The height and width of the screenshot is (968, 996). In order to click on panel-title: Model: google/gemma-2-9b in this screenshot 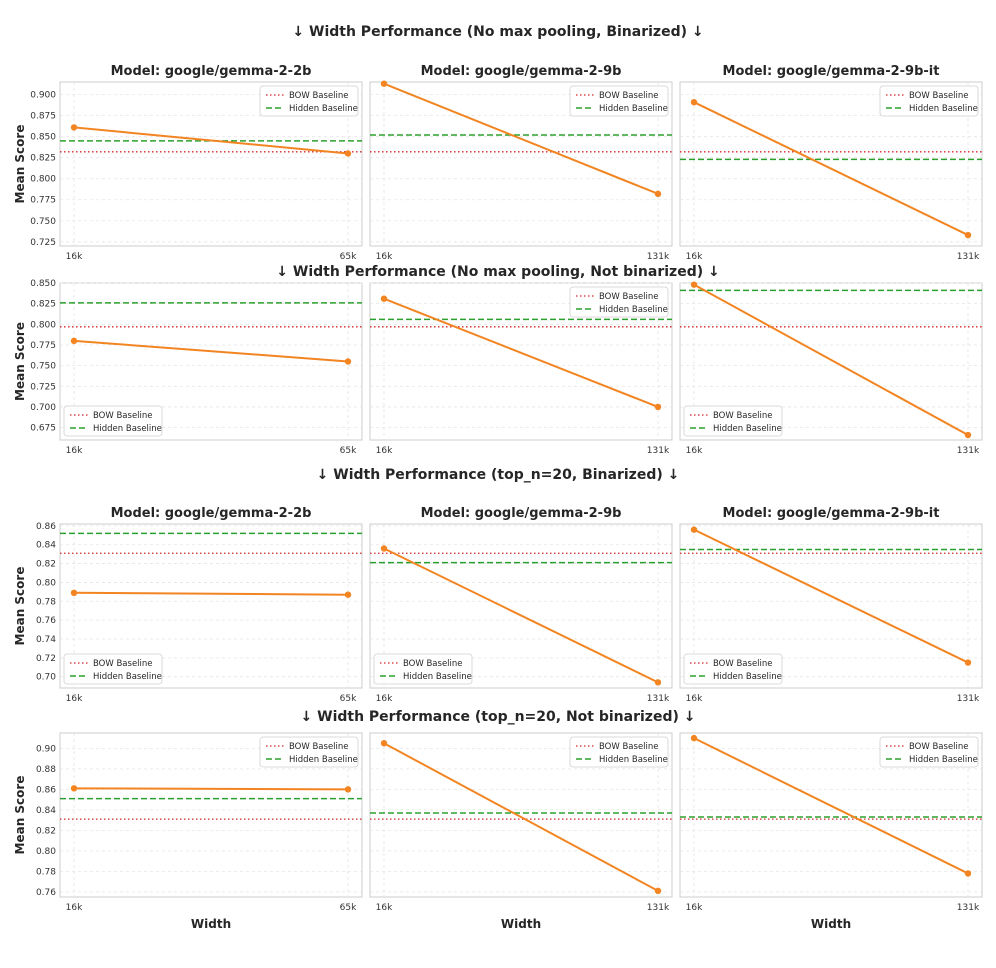, I will do `click(521, 513)`.